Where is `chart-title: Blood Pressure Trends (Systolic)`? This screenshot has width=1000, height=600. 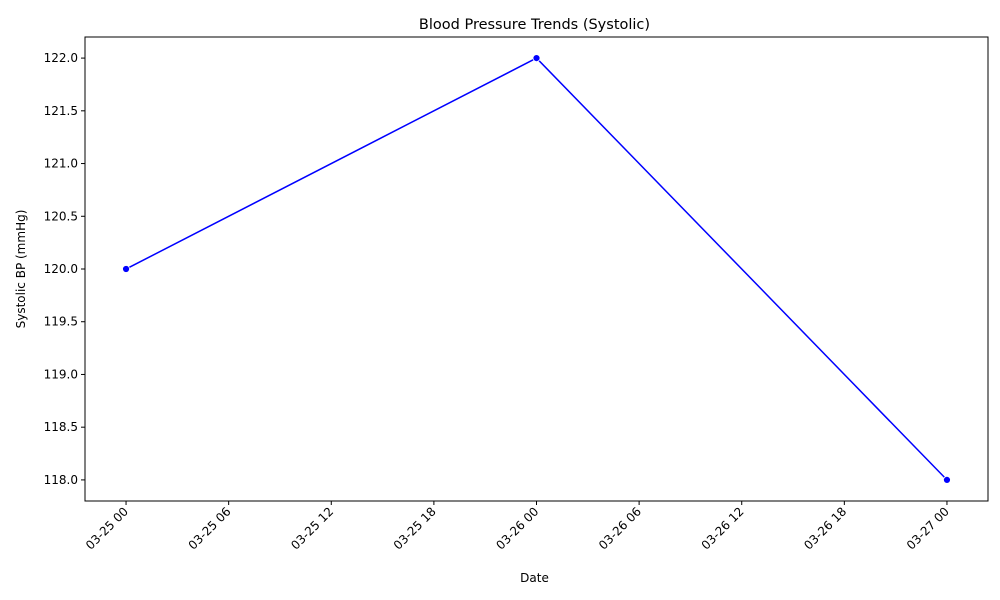
chart-title: Blood Pressure Trends (Systolic) is located at coordinates (534, 25).